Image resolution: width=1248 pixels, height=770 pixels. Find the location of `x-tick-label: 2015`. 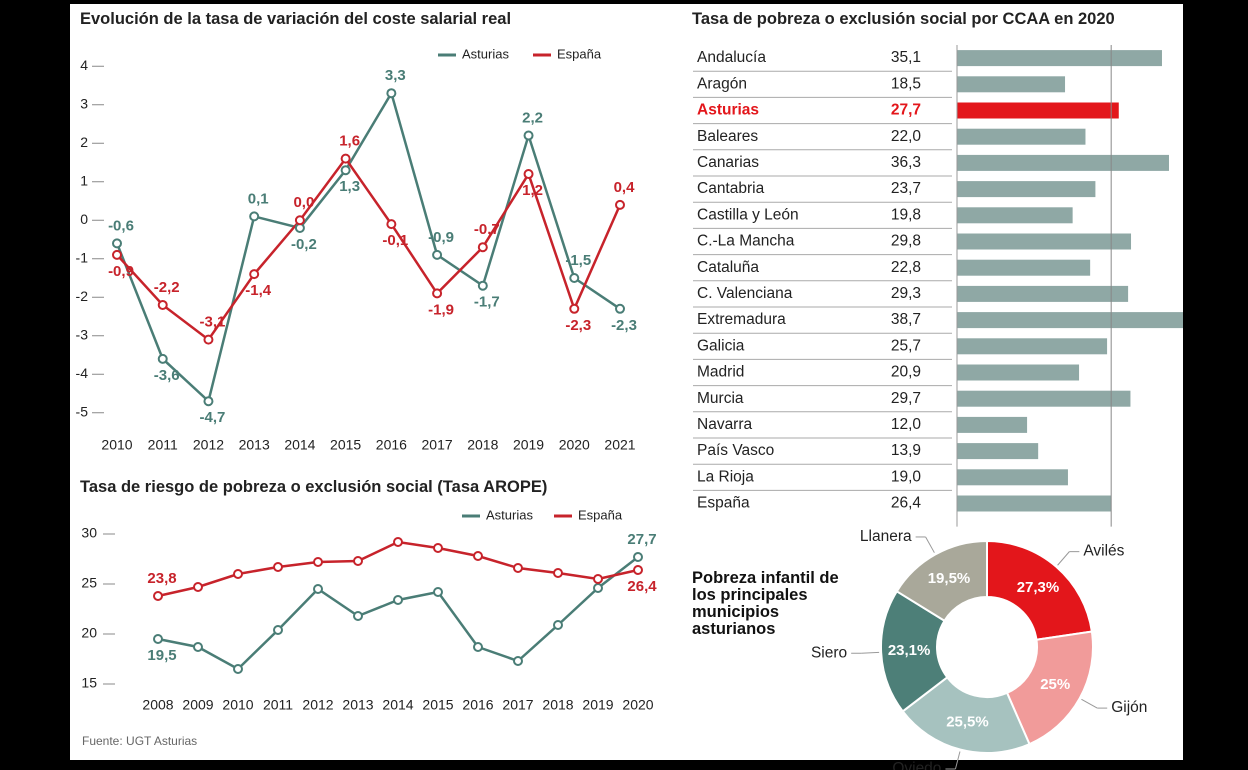

x-tick-label: 2015 is located at coordinates (345, 445).